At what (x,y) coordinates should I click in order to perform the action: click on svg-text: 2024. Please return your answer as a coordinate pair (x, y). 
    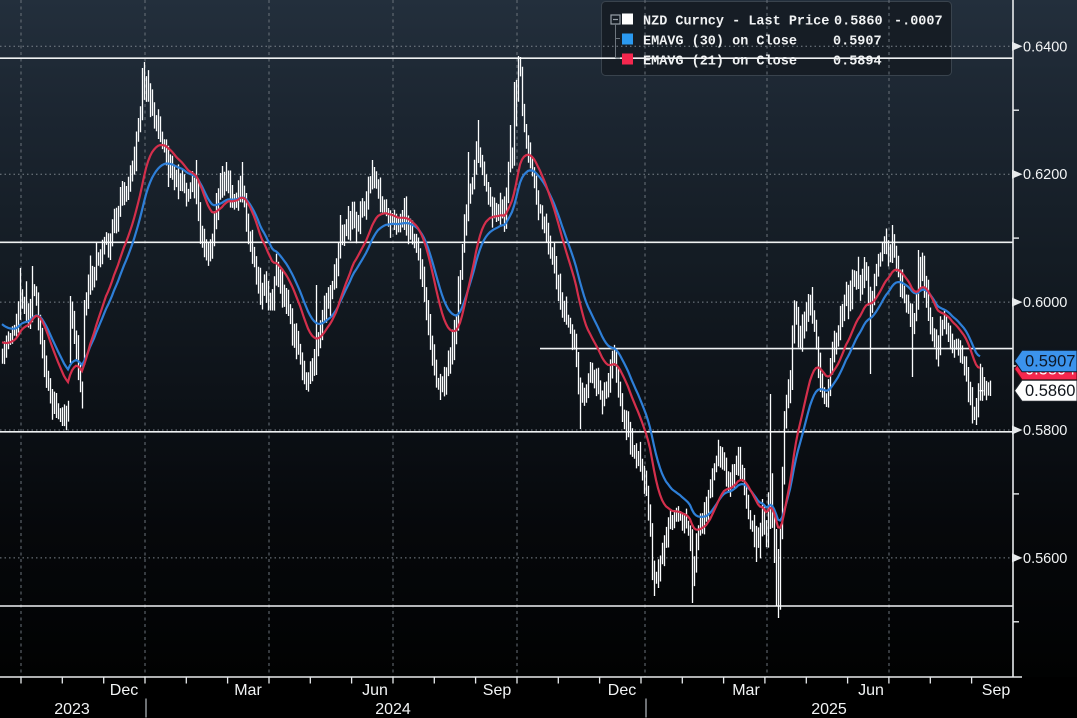
    Looking at the image, I should click on (393, 709).